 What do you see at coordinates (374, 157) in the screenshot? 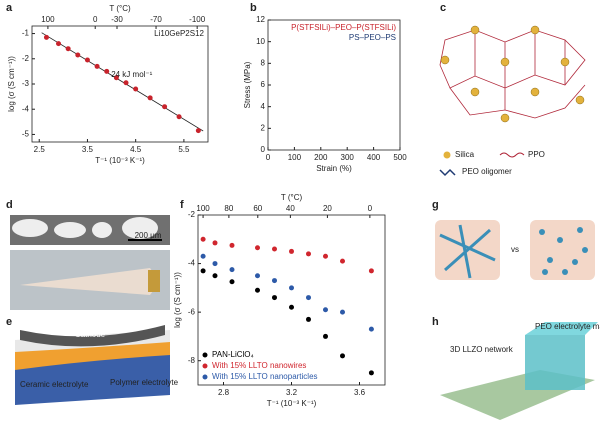
I see `x-tick-label: 400` at bounding box center [374, 157].